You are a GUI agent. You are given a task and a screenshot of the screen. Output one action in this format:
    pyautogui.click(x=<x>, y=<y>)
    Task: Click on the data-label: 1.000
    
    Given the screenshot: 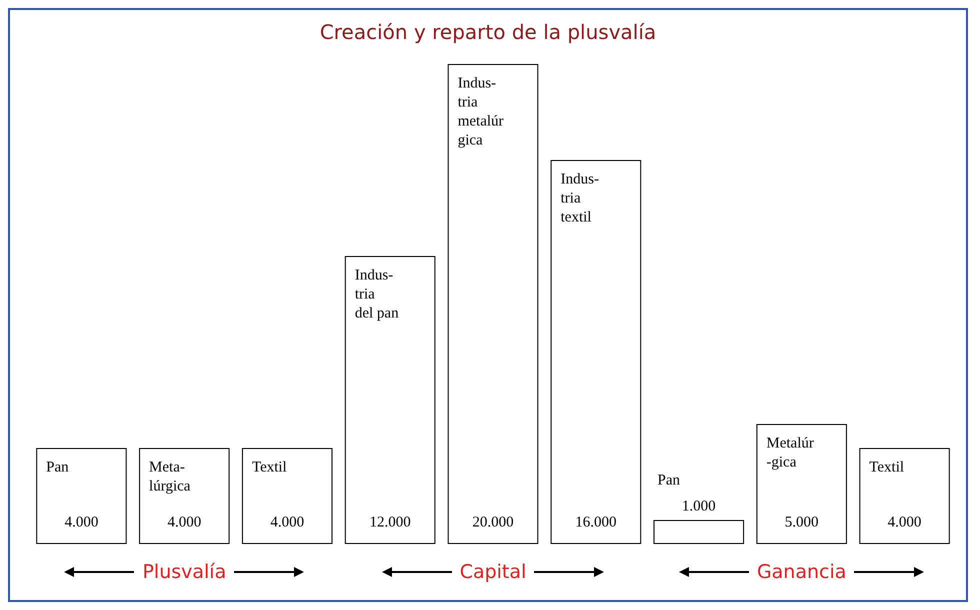 What is the action you would take?
    pyautogui.click(x=699, y=506)
    